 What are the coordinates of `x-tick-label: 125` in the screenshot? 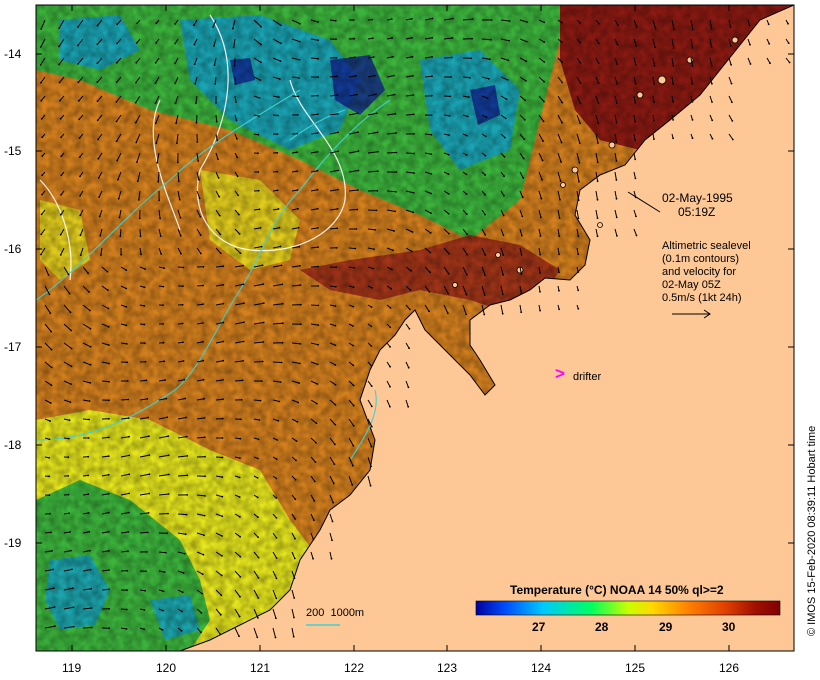 It's located at (635, 668).